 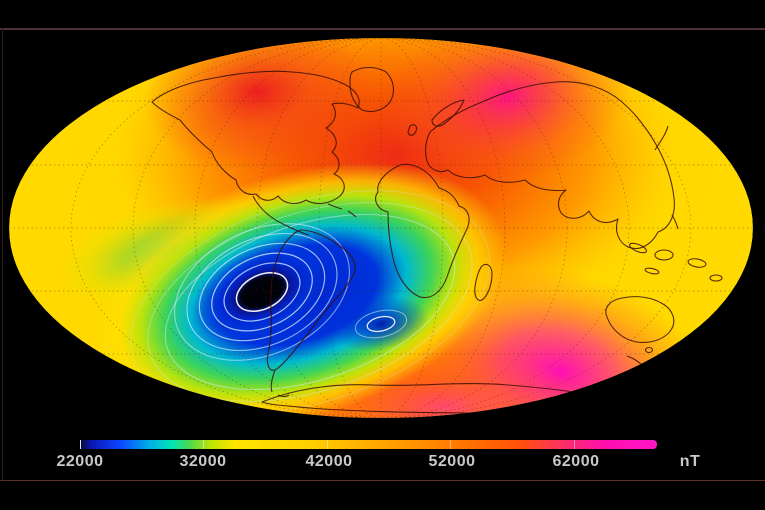 I want to click on colorbar-tick-label: 42000, so click(x=329, y=461).